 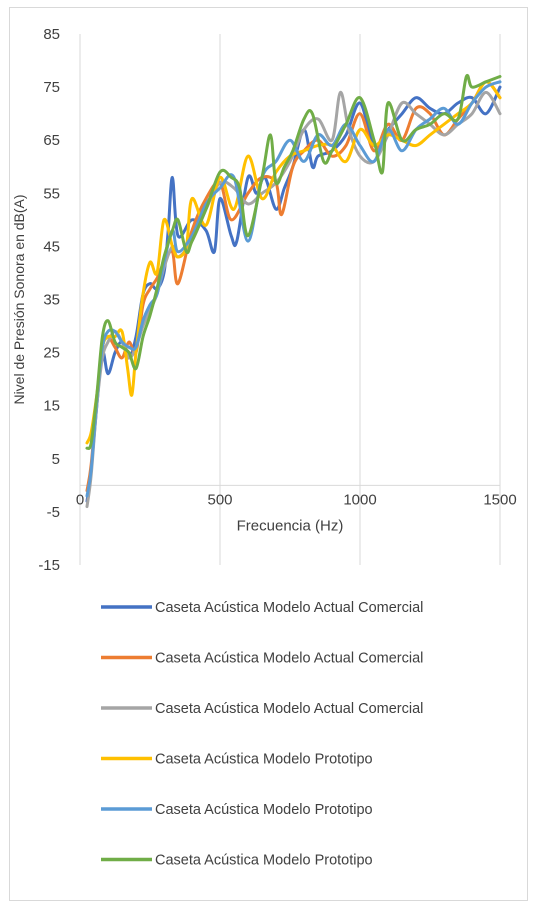 I want to click on y-tick-labels: -15 -5 5 15 25 35 45 55 65 75 85, so click(x=49, y=300).